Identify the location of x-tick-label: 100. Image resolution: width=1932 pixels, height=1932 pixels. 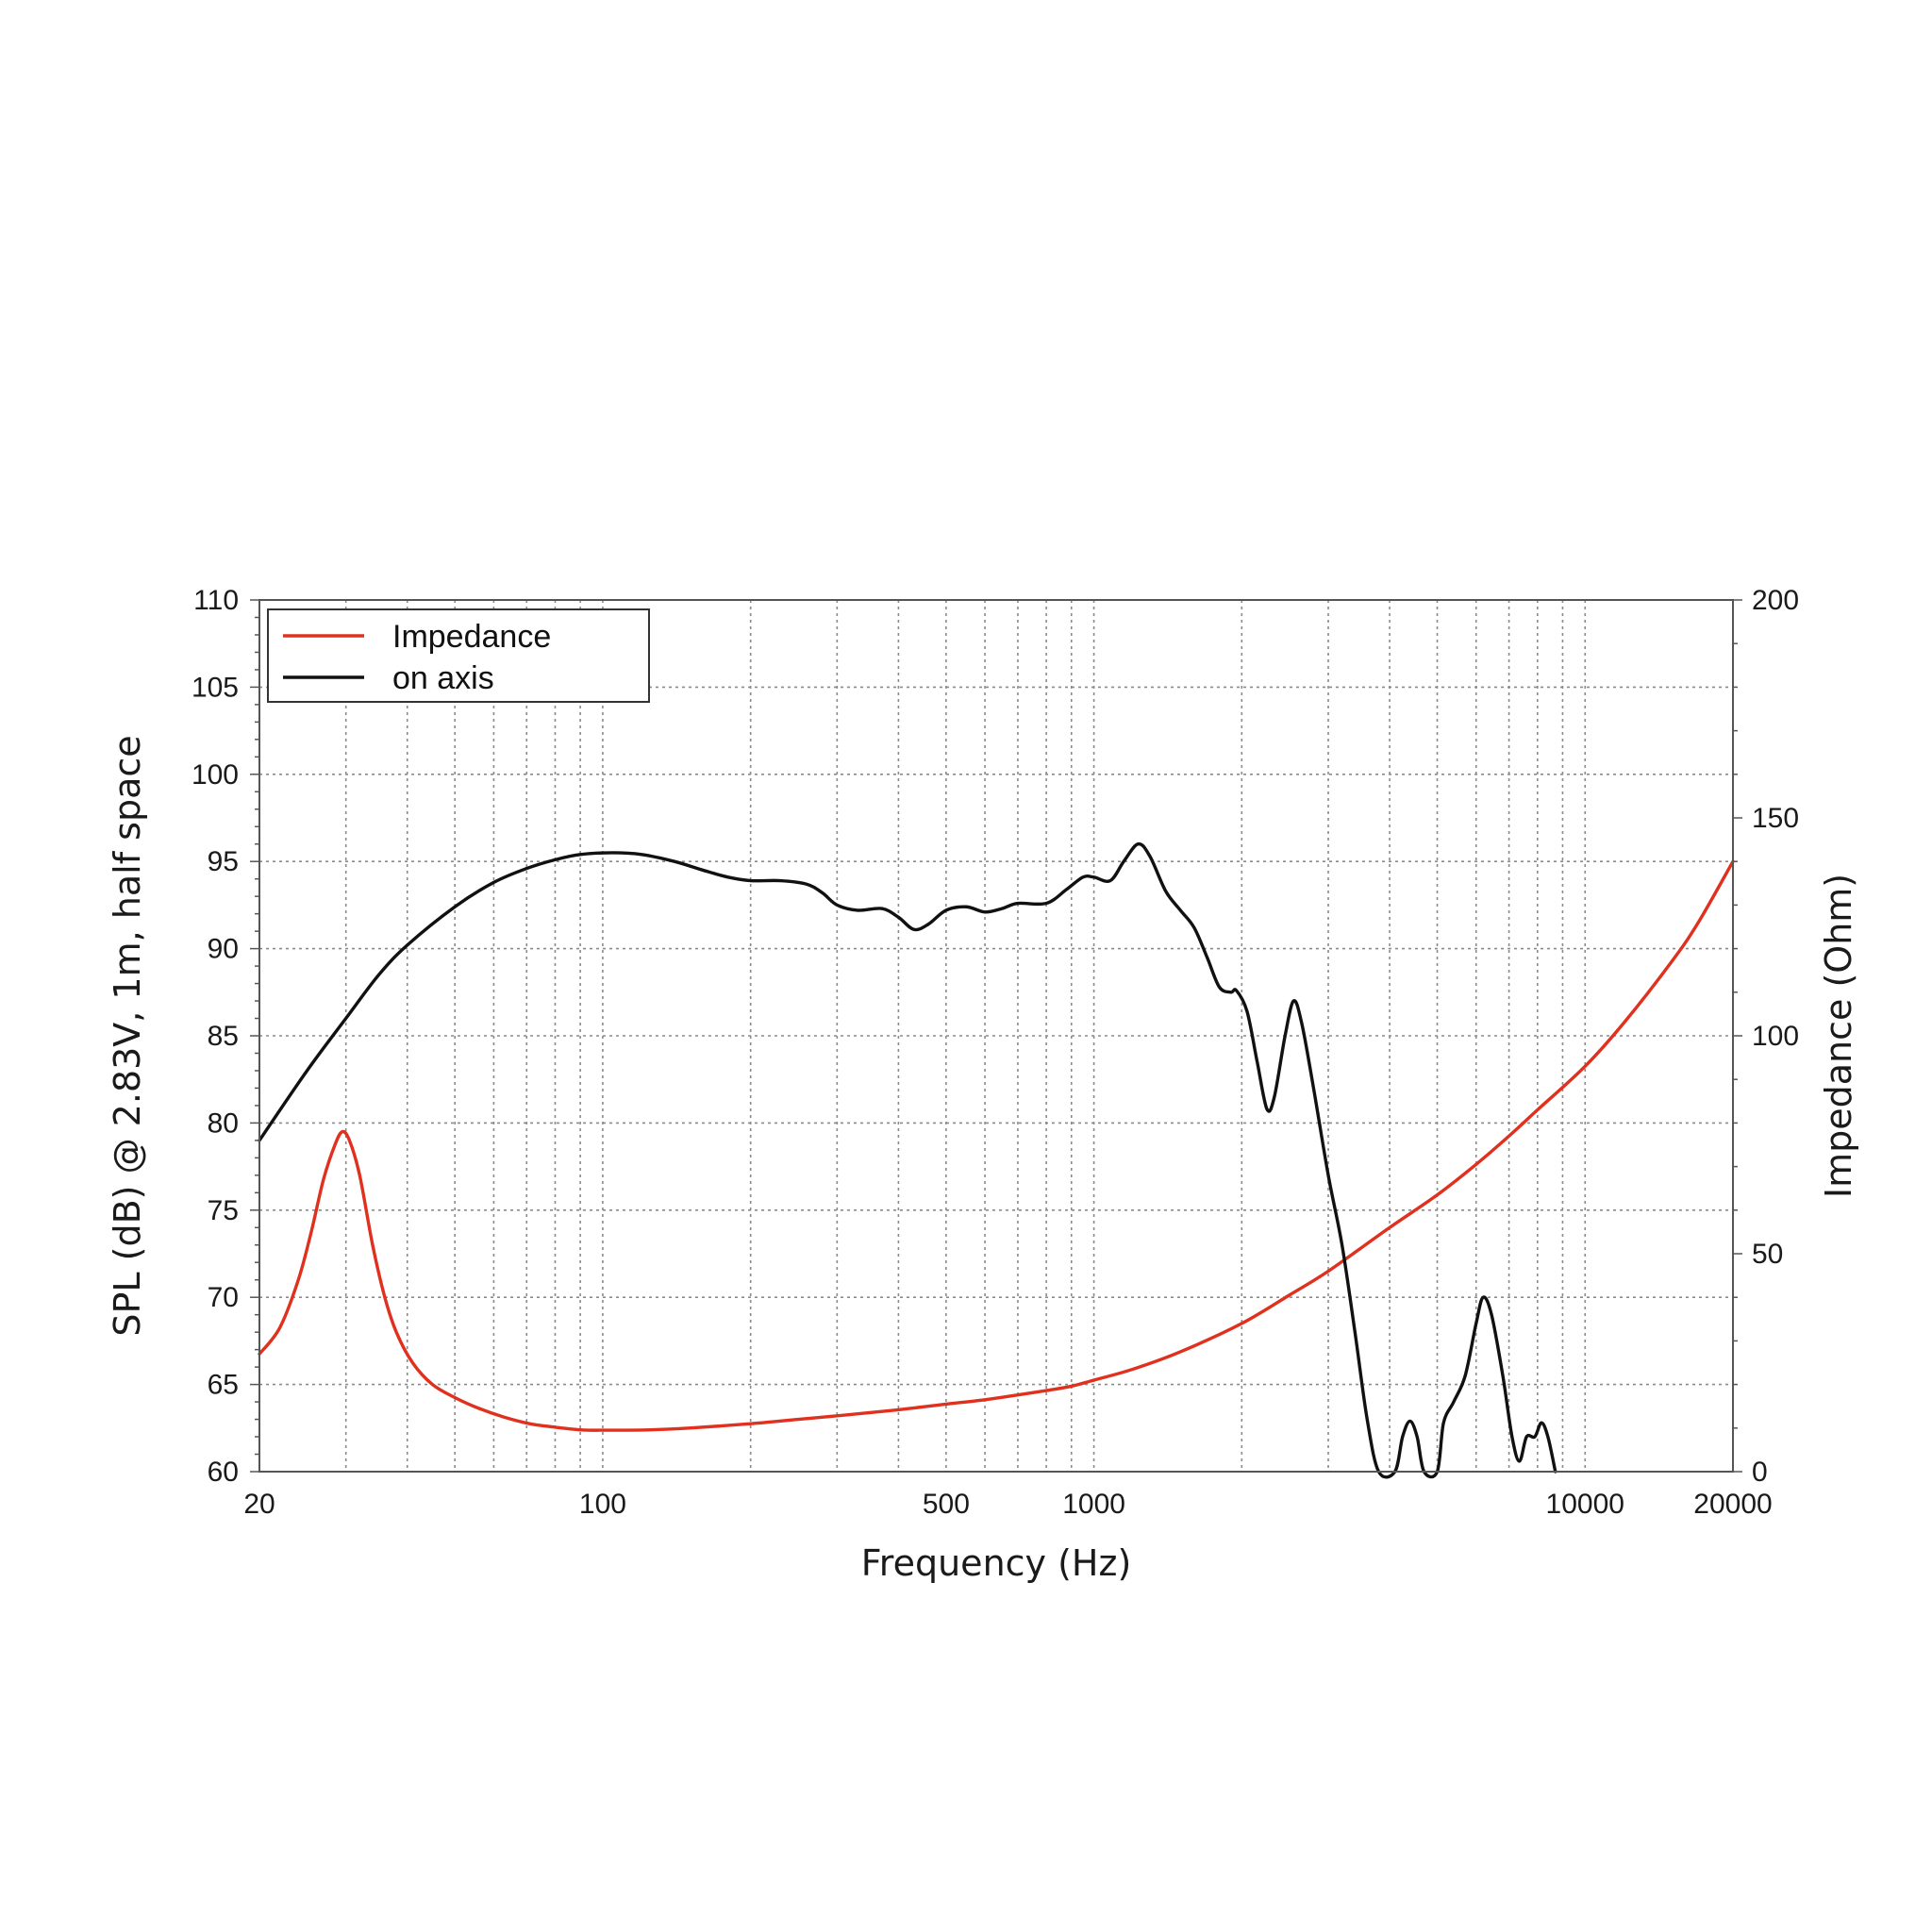
(602, 1505).